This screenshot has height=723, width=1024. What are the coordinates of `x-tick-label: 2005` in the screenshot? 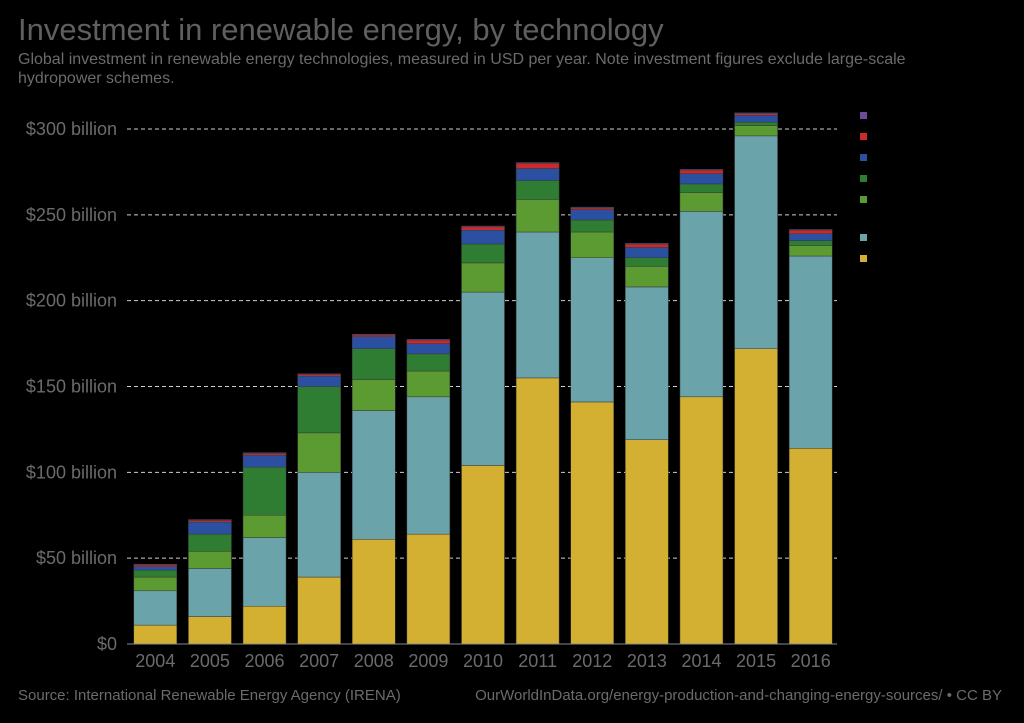 It's located at (210, 661).